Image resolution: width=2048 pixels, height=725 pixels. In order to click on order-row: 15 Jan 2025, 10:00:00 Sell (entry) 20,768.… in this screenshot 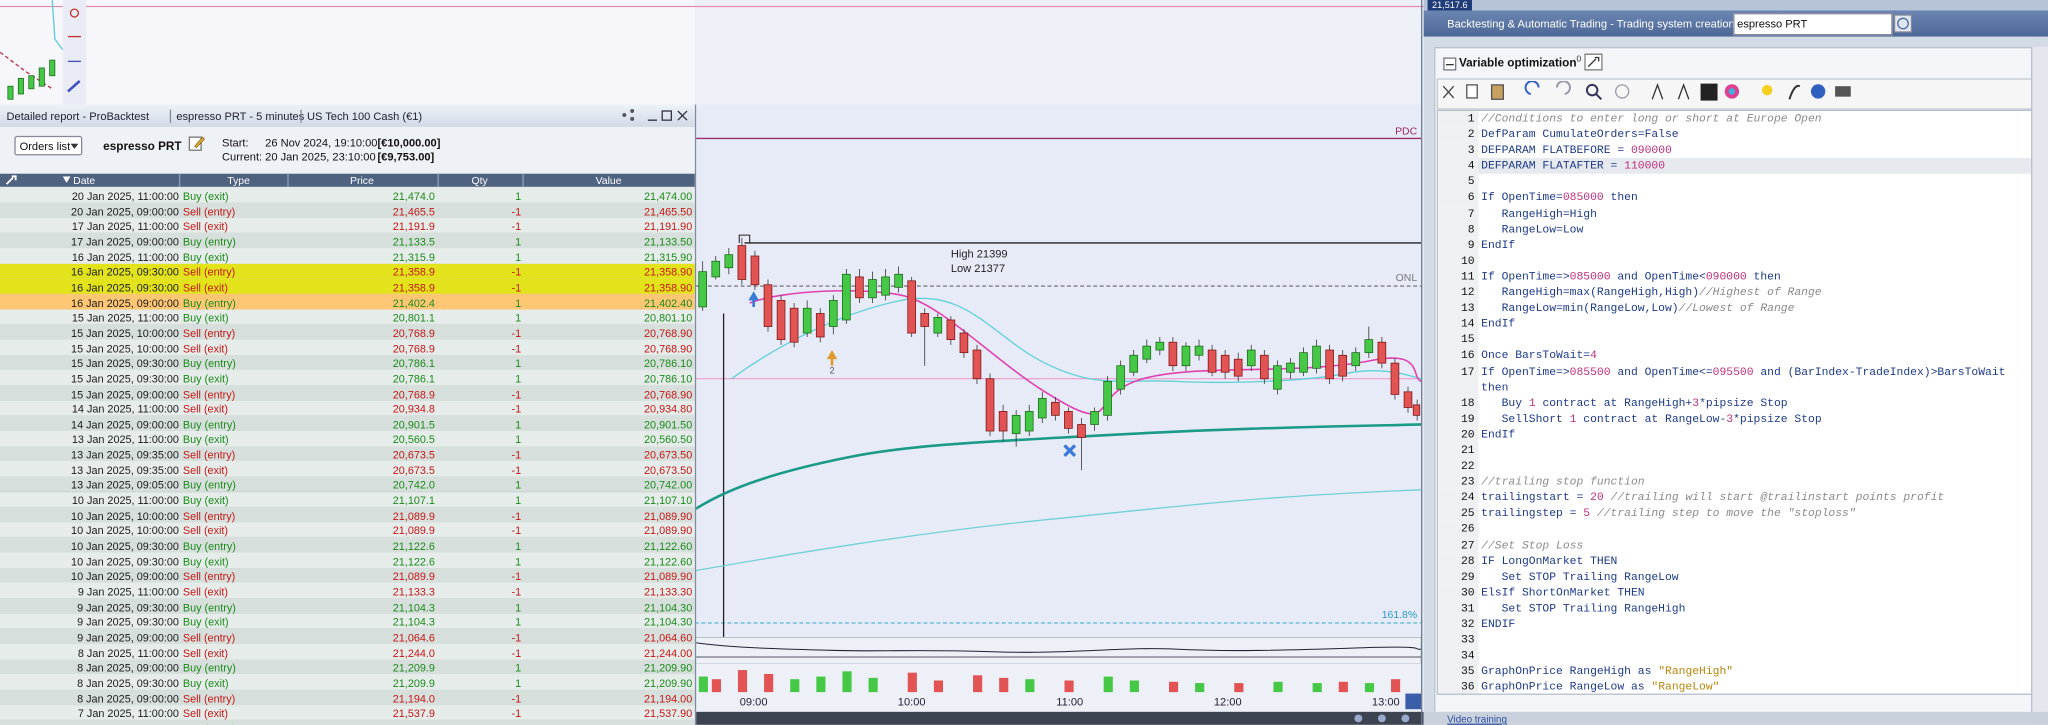, I will do `click(347, 332)`.